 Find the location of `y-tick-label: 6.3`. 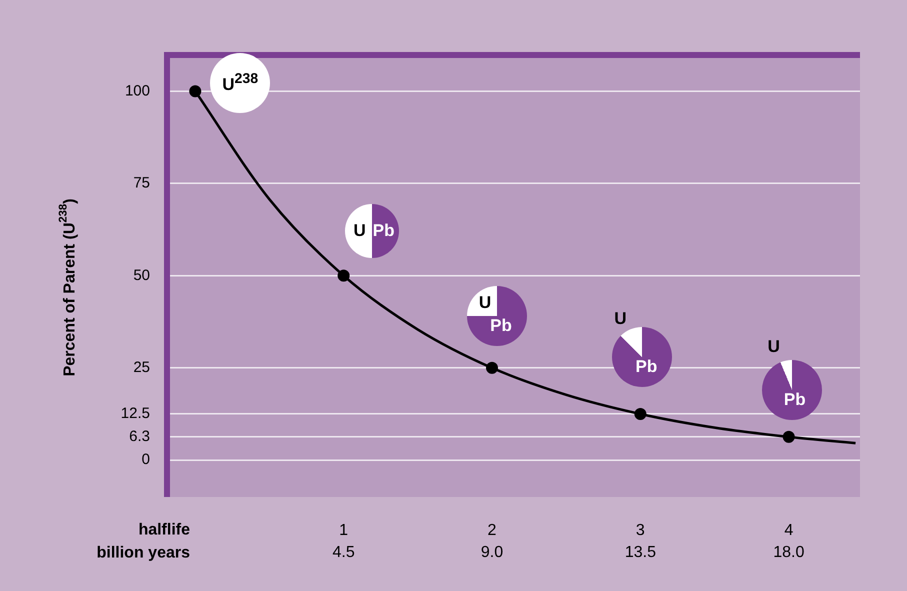

y-tick-label: 6.3 is located at coordinates (139, 437).